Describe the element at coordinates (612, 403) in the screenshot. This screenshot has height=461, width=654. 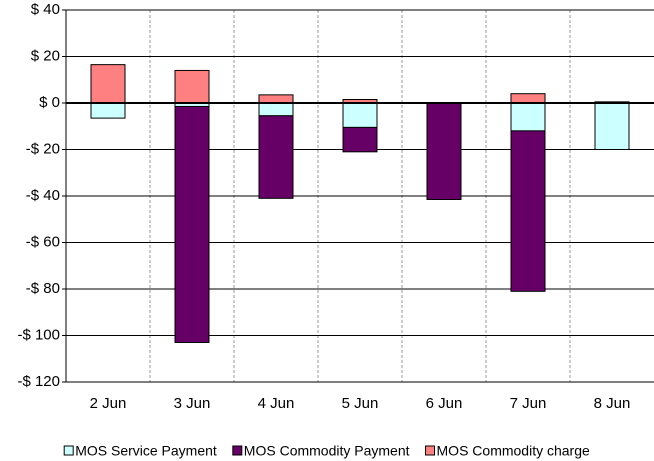
I see `x-tick-label: 8 Jun` at that location.